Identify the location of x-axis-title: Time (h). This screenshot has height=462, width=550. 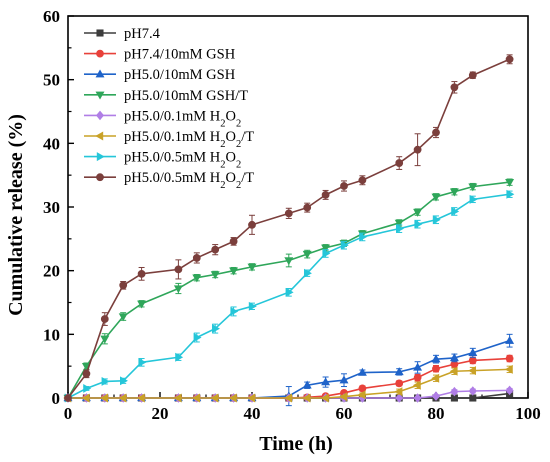
(296, 444).